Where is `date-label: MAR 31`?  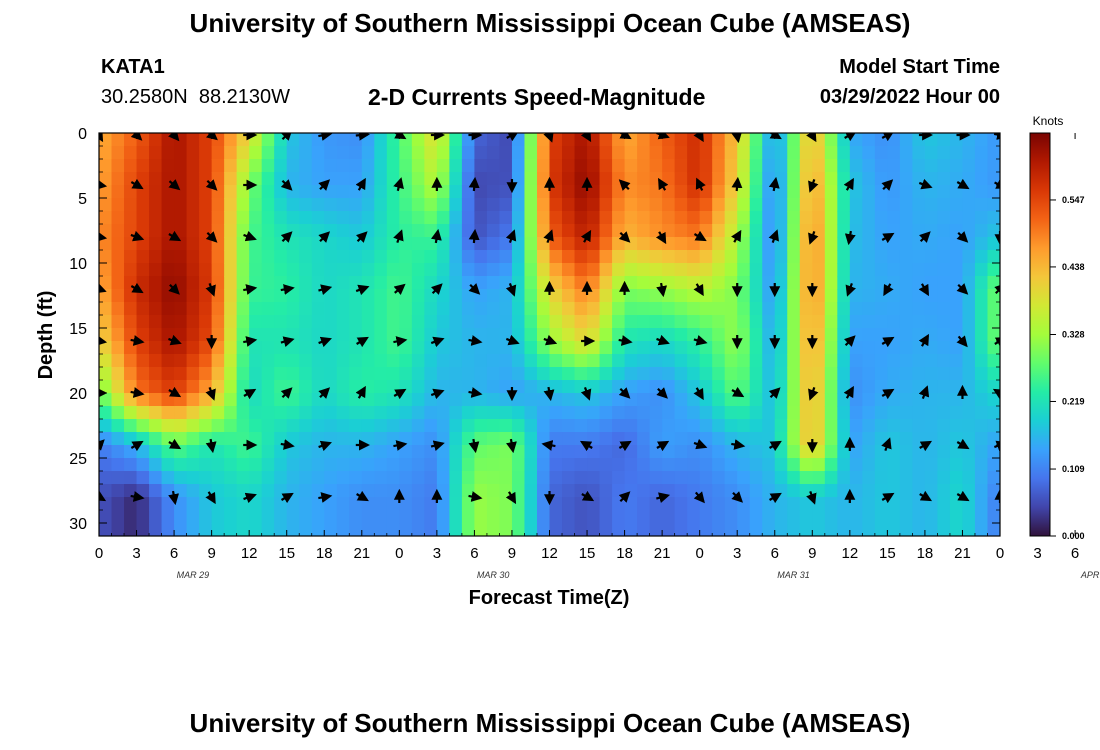 date-label: MAR 31 is located at coordinates (793, 575).